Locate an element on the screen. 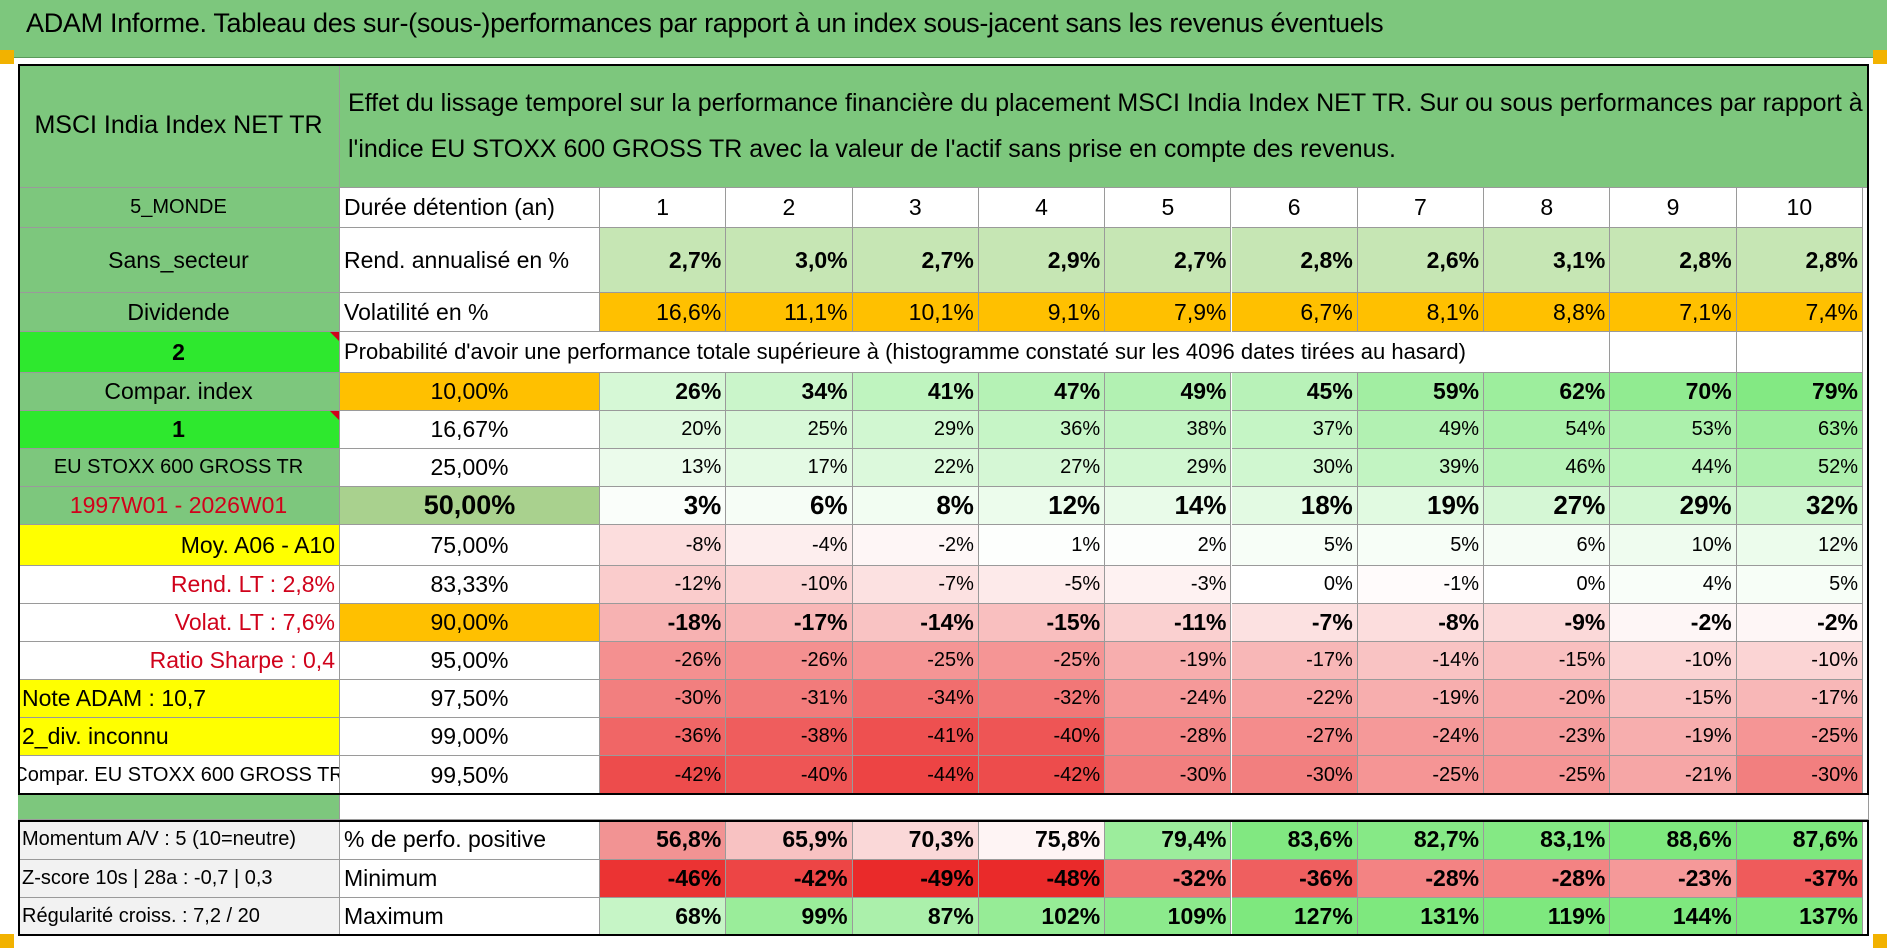 The width and height of the screenshot is (1887, 948). prob-value-r6-y6: 0% is located at coordinates (1294, 585).